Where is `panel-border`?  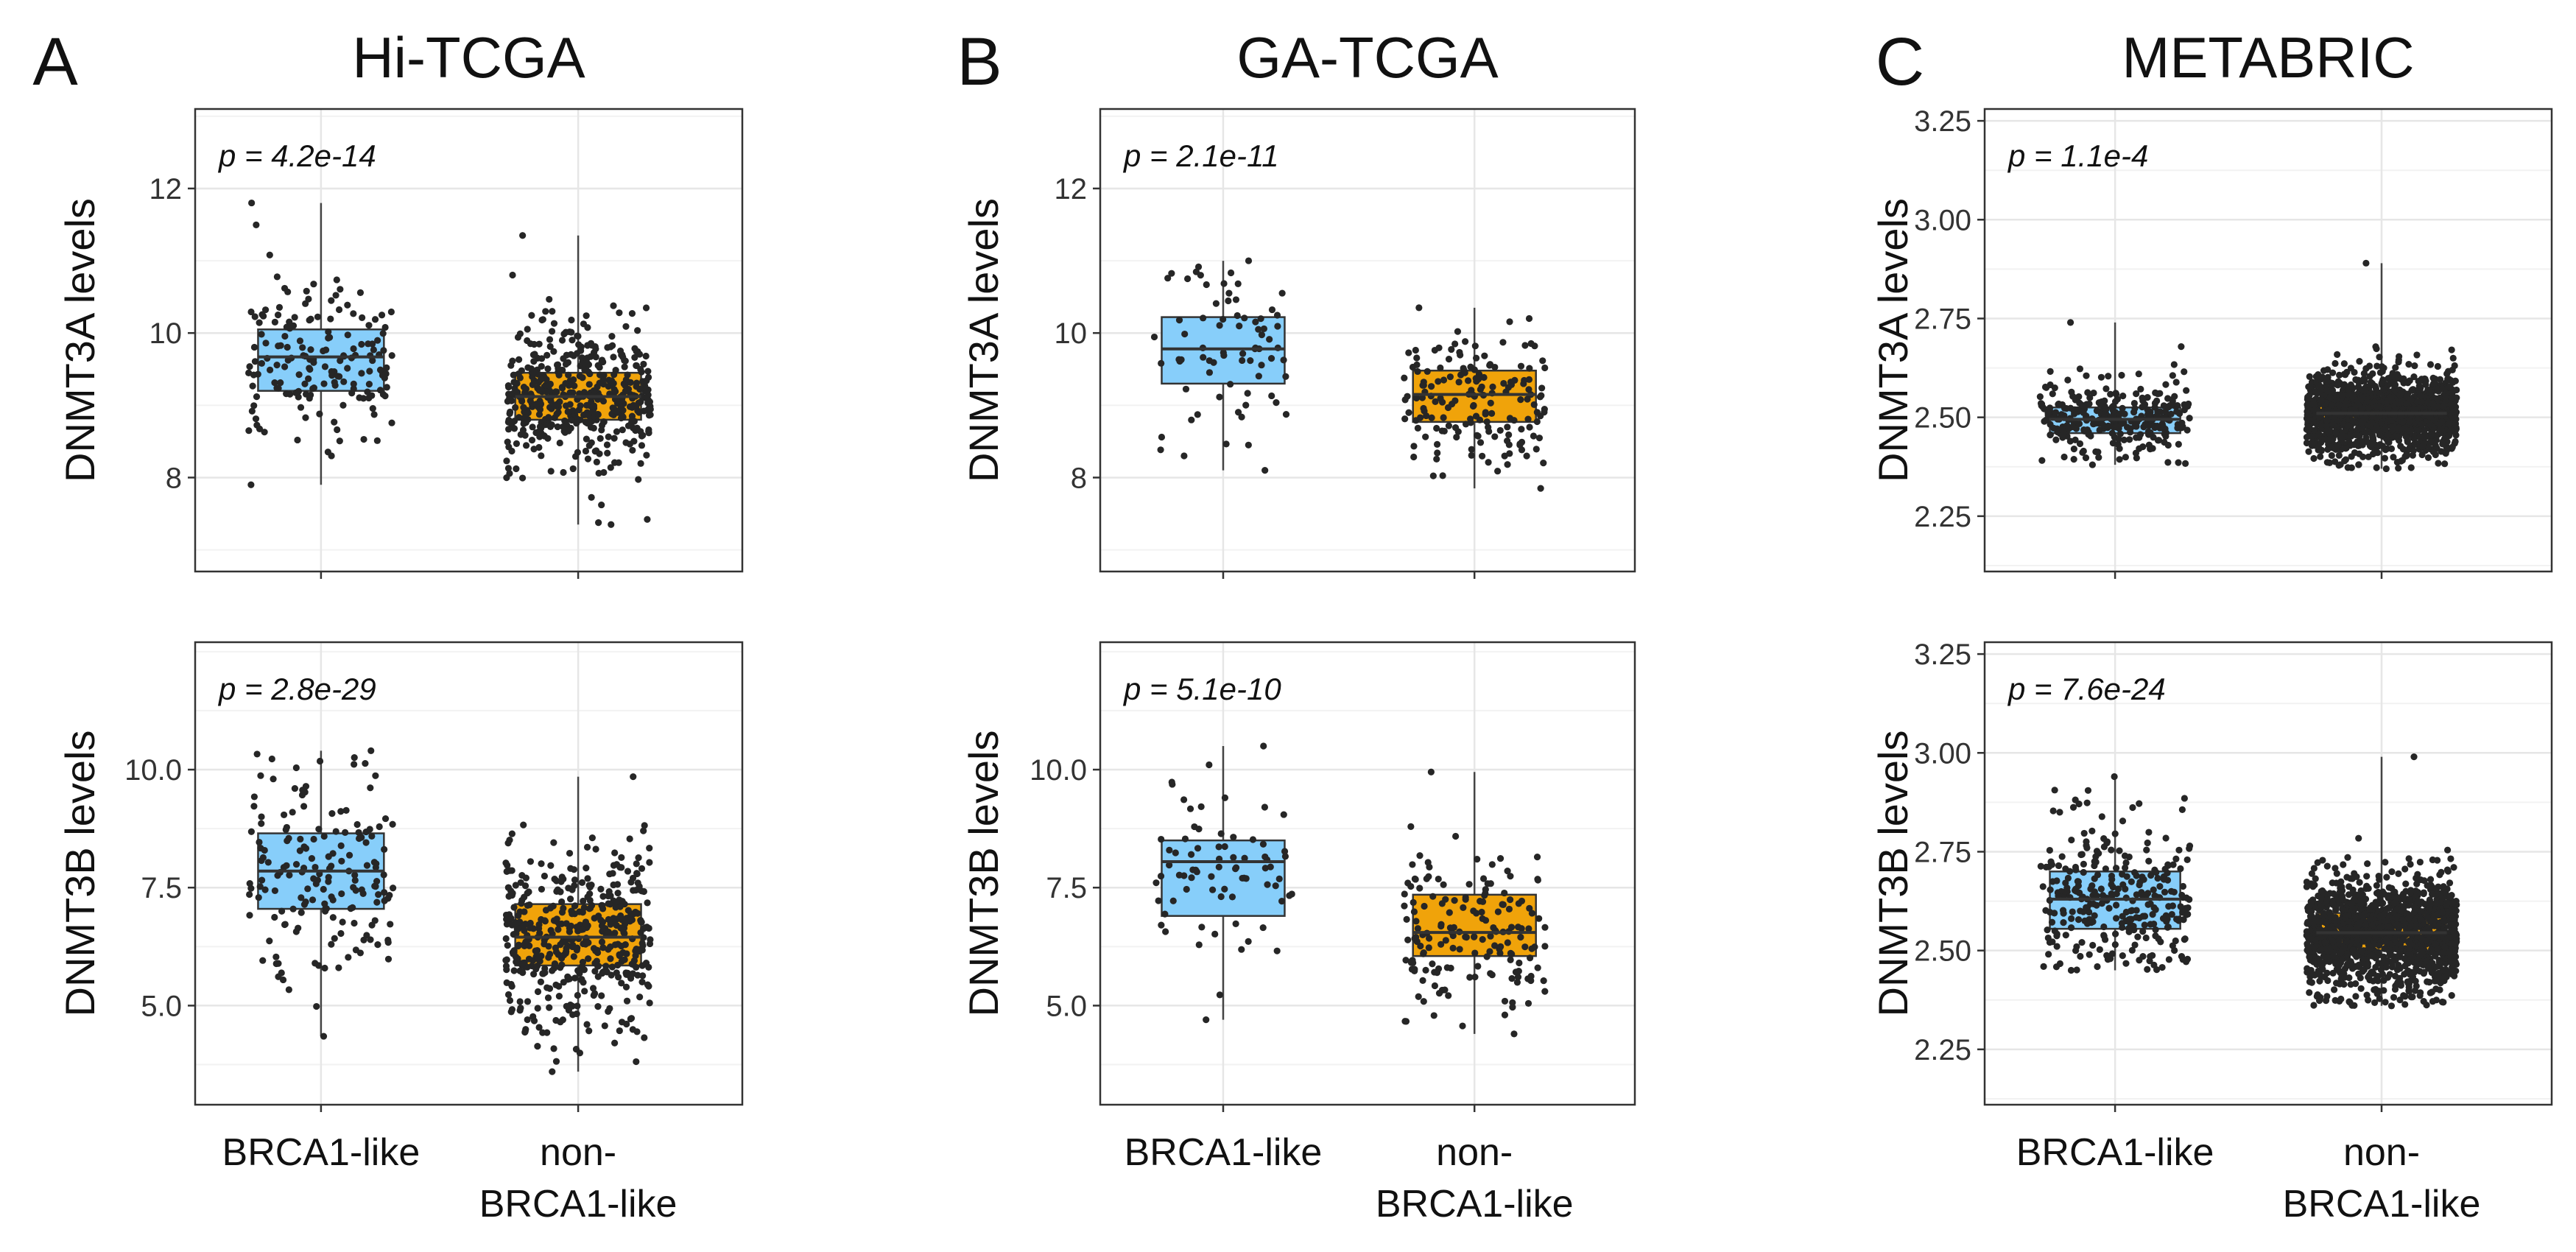 panel-border is located at coordinates (1367, 340).